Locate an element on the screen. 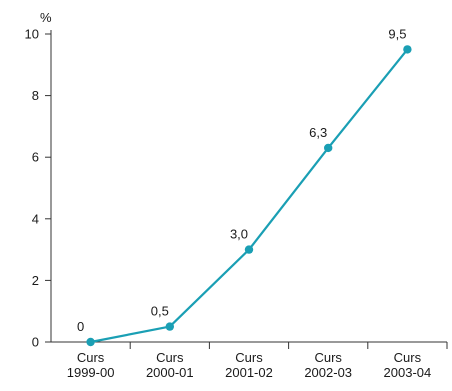  y-tick-label: 4 is located at coordinates (35, 218).